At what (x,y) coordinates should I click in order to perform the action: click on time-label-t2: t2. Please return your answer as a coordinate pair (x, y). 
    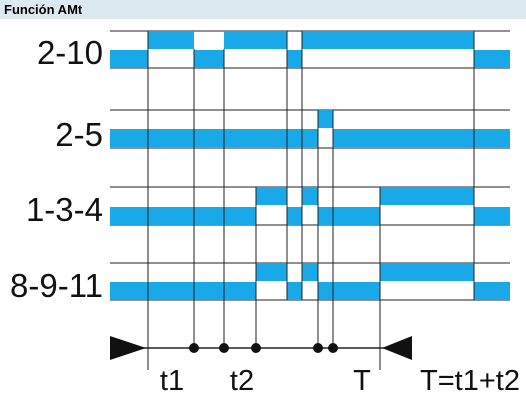
    Looking at the image, I should click on (242, 381).